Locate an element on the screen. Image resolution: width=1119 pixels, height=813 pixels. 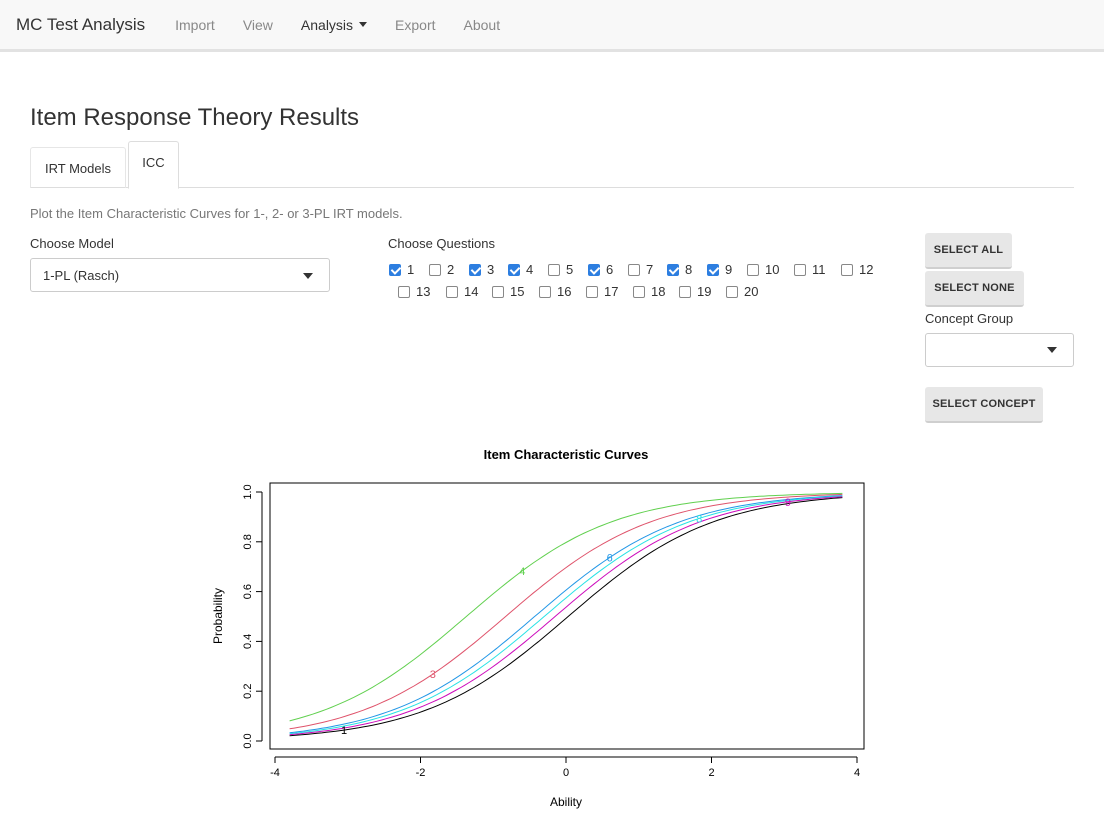
question-checkbox-18: 18 is located at coordinates (649, 291).